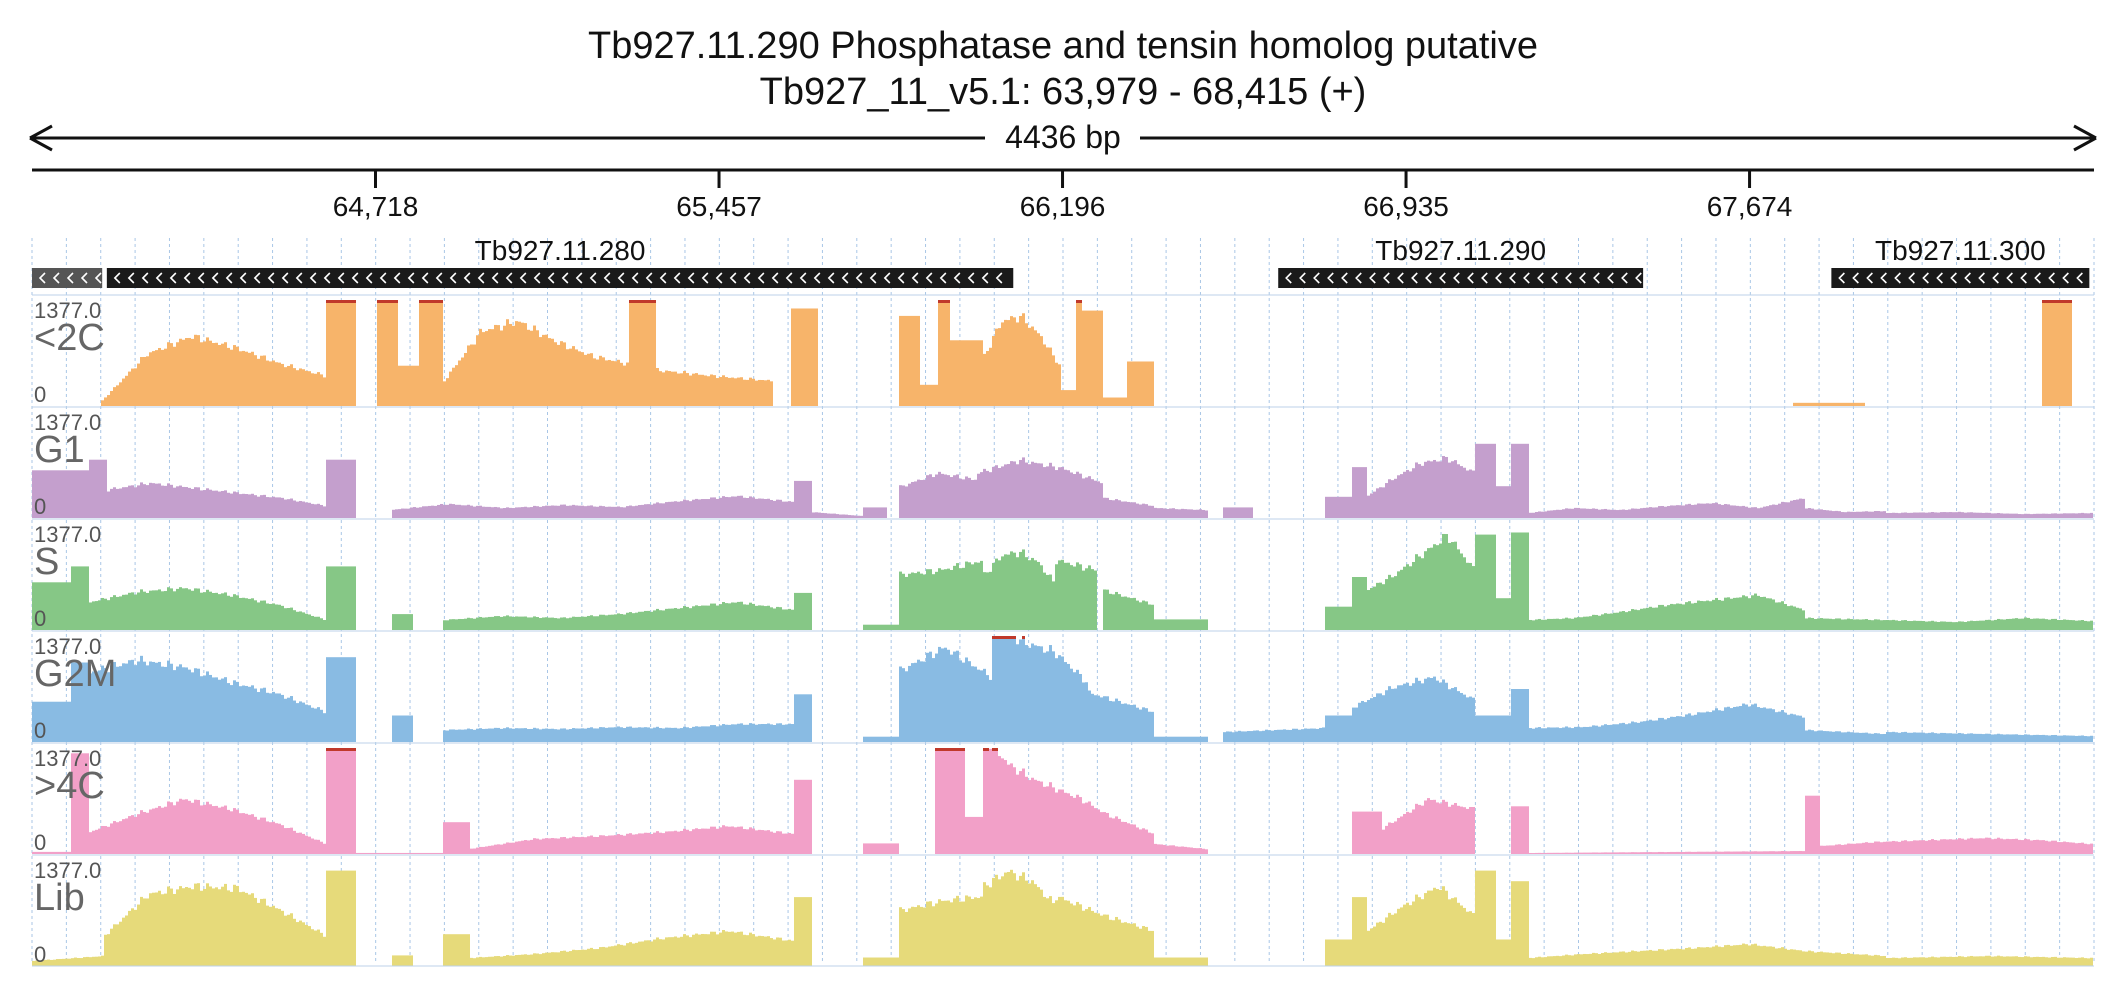 The image size is (2126, 1005). What do you see at coordinates (560, 278) in the screenshot?
I see `gene-body` at bounding box center [560, 278].